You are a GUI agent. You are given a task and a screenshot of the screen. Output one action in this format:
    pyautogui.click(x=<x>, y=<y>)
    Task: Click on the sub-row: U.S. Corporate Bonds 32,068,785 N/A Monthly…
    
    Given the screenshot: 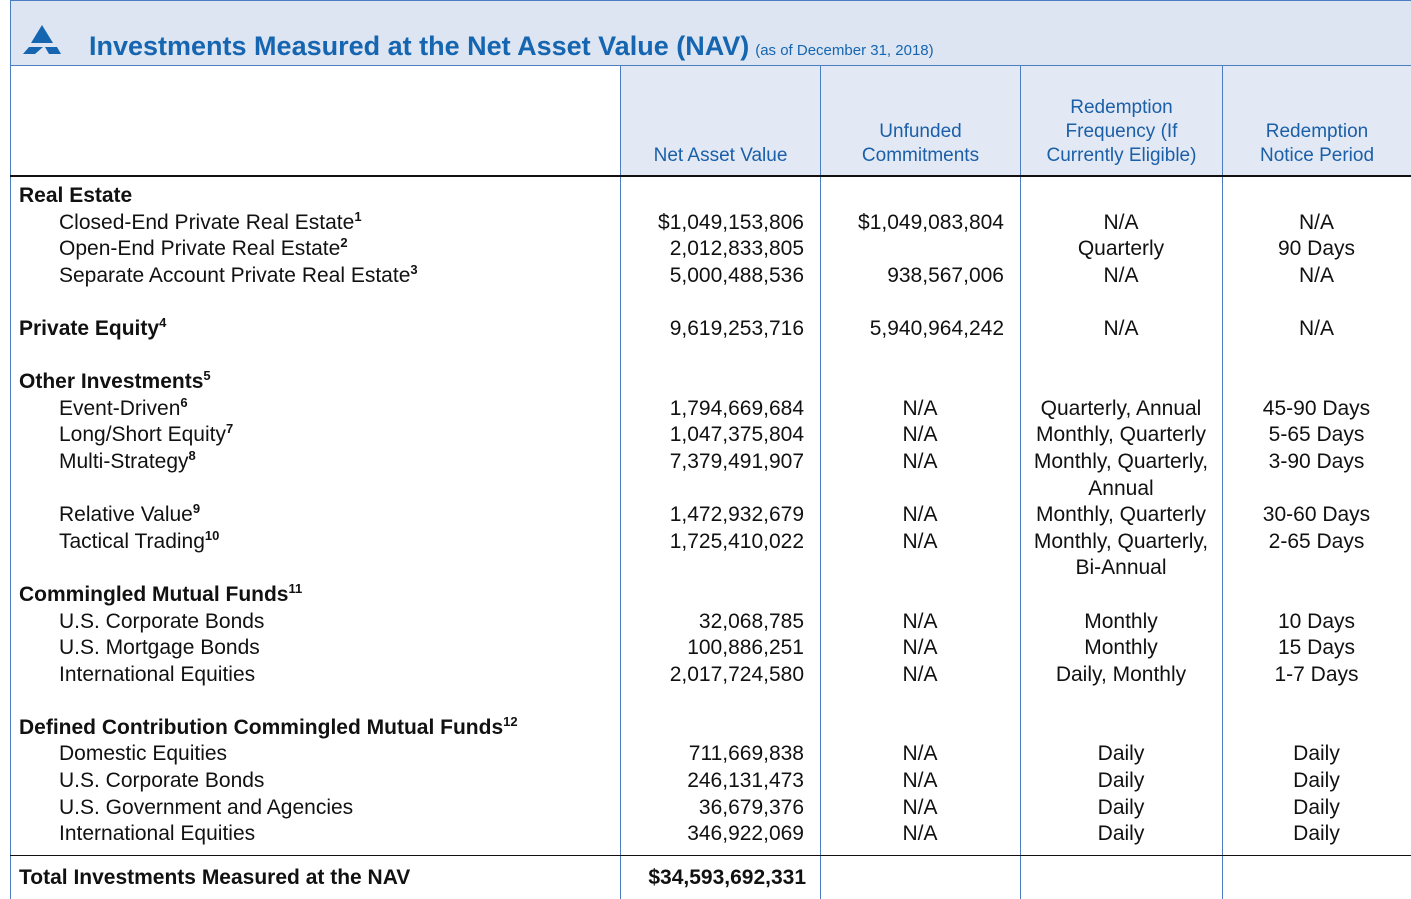 What is the action you would take?
    pyautogui.click(x=710, y=622)
    